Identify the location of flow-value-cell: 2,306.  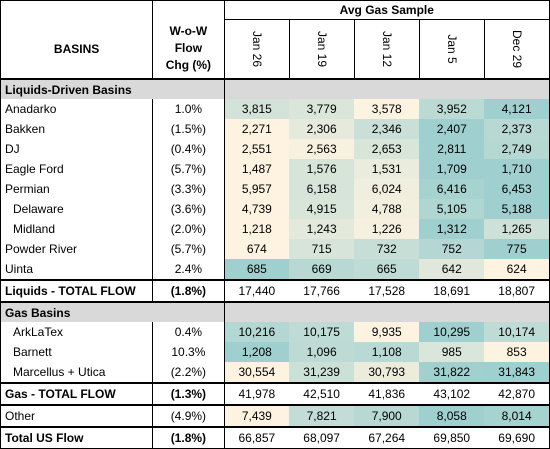
(322, 129).